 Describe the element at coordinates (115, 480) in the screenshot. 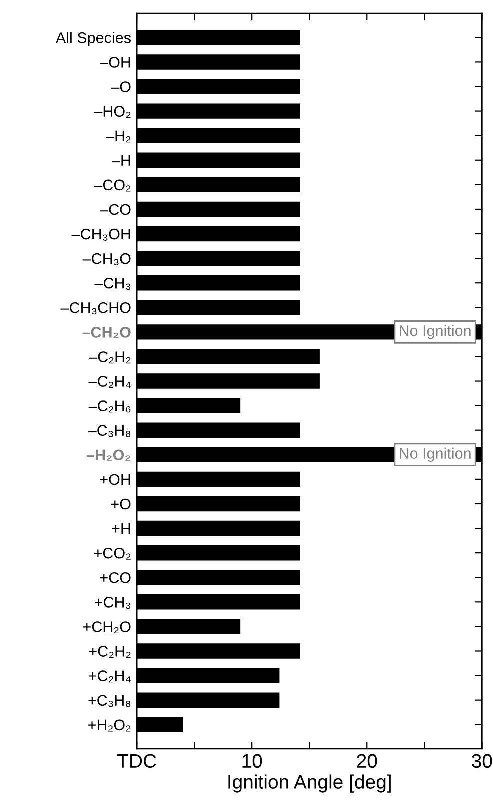

I see `y-tick-label: +OH` at that location.